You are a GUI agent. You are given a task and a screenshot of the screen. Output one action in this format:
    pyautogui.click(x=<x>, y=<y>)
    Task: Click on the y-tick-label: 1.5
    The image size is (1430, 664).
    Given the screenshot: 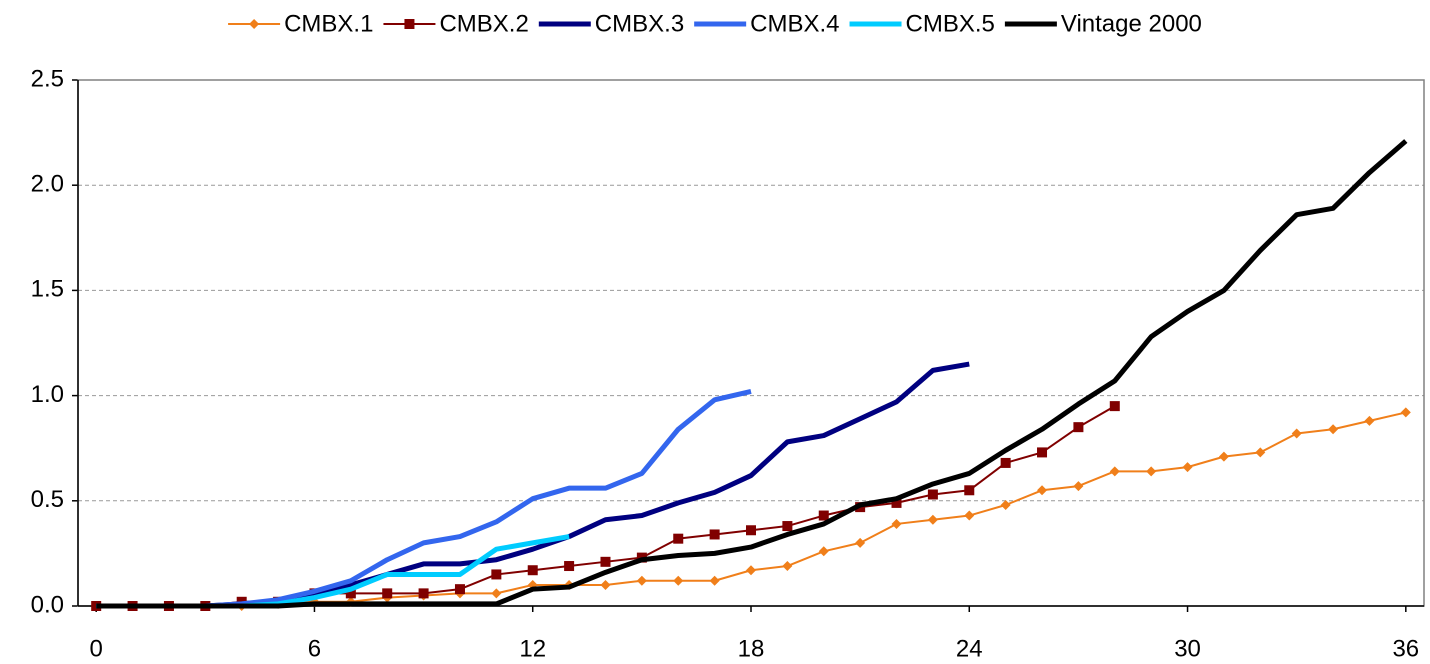 What is the action you would take?
    pyautogui.click(x=47, y=289)
    